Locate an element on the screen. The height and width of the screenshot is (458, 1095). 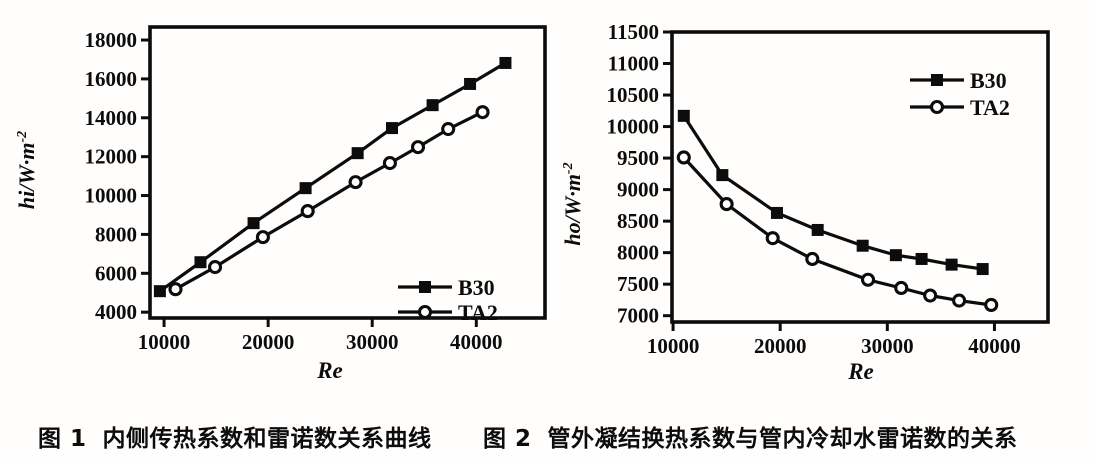
figure1-caption-text: 内侧传热系数和雷诺数关系曲线 is located at coordinates (267, 439).